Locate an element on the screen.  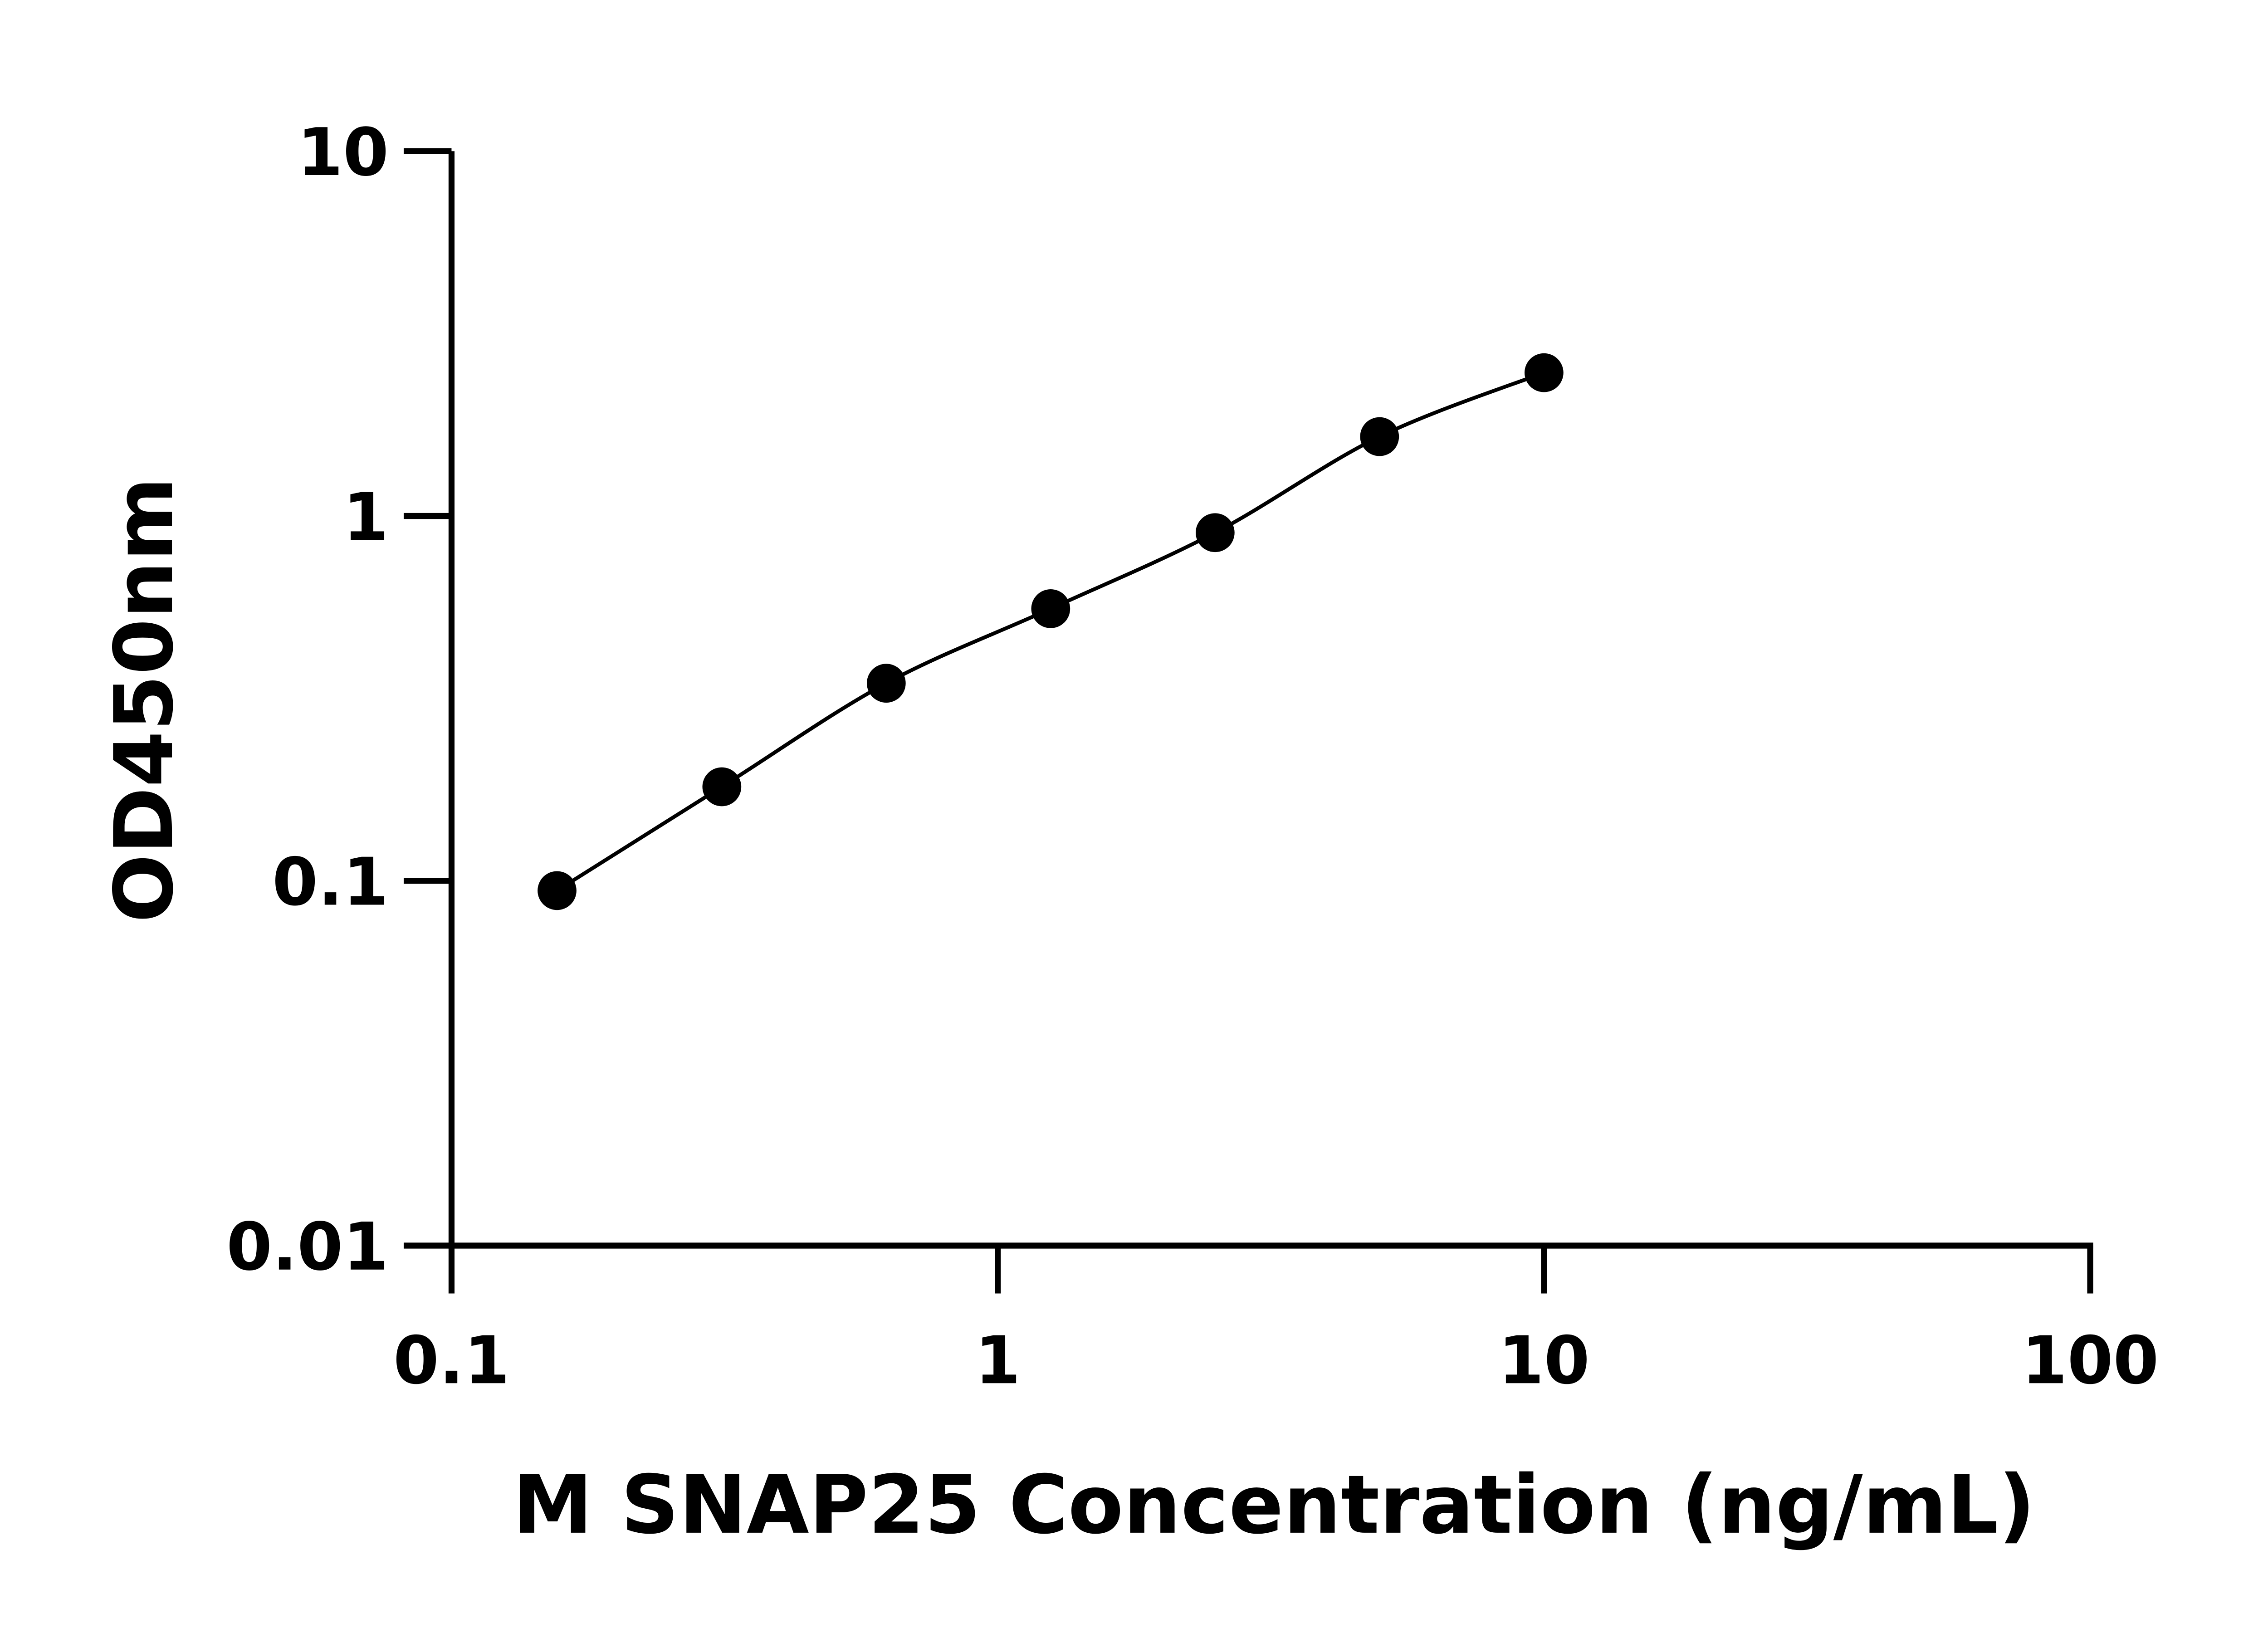
fit-curve is located at coordinates (1050, 631).